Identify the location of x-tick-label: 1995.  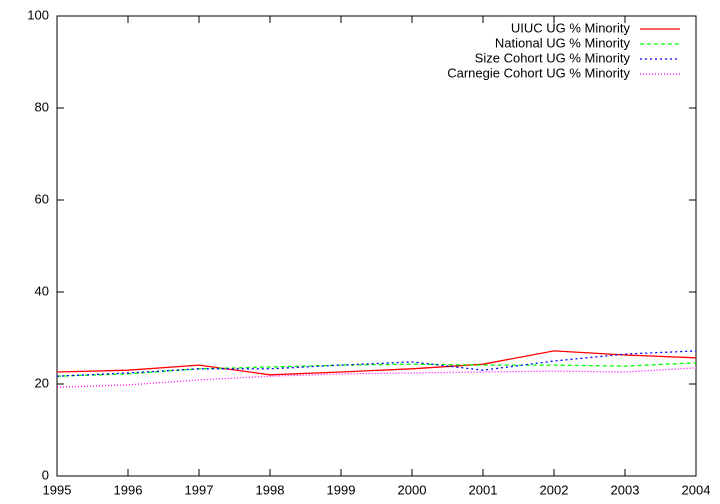
(57, 489).